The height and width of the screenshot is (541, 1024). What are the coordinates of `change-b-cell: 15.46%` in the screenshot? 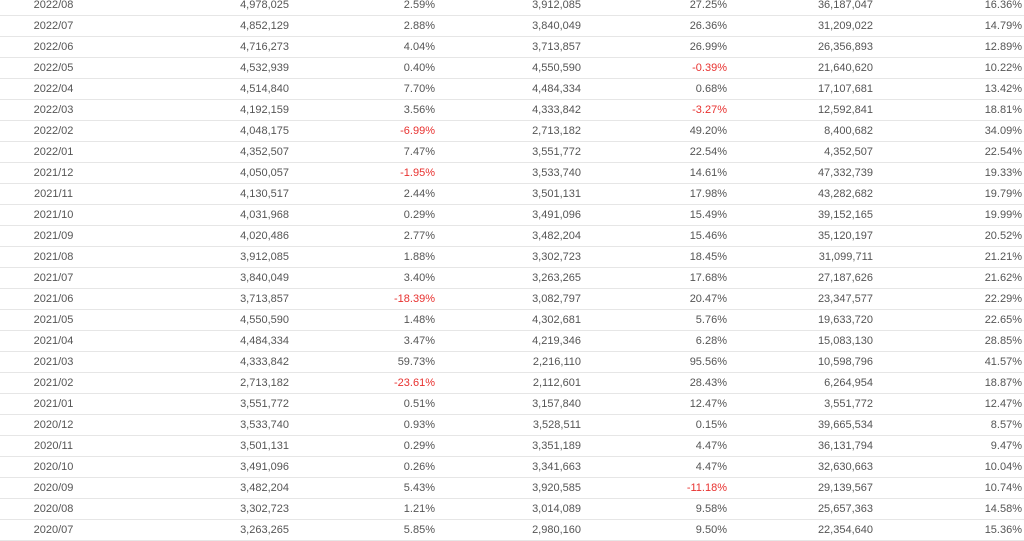 It's located at (654, 236).